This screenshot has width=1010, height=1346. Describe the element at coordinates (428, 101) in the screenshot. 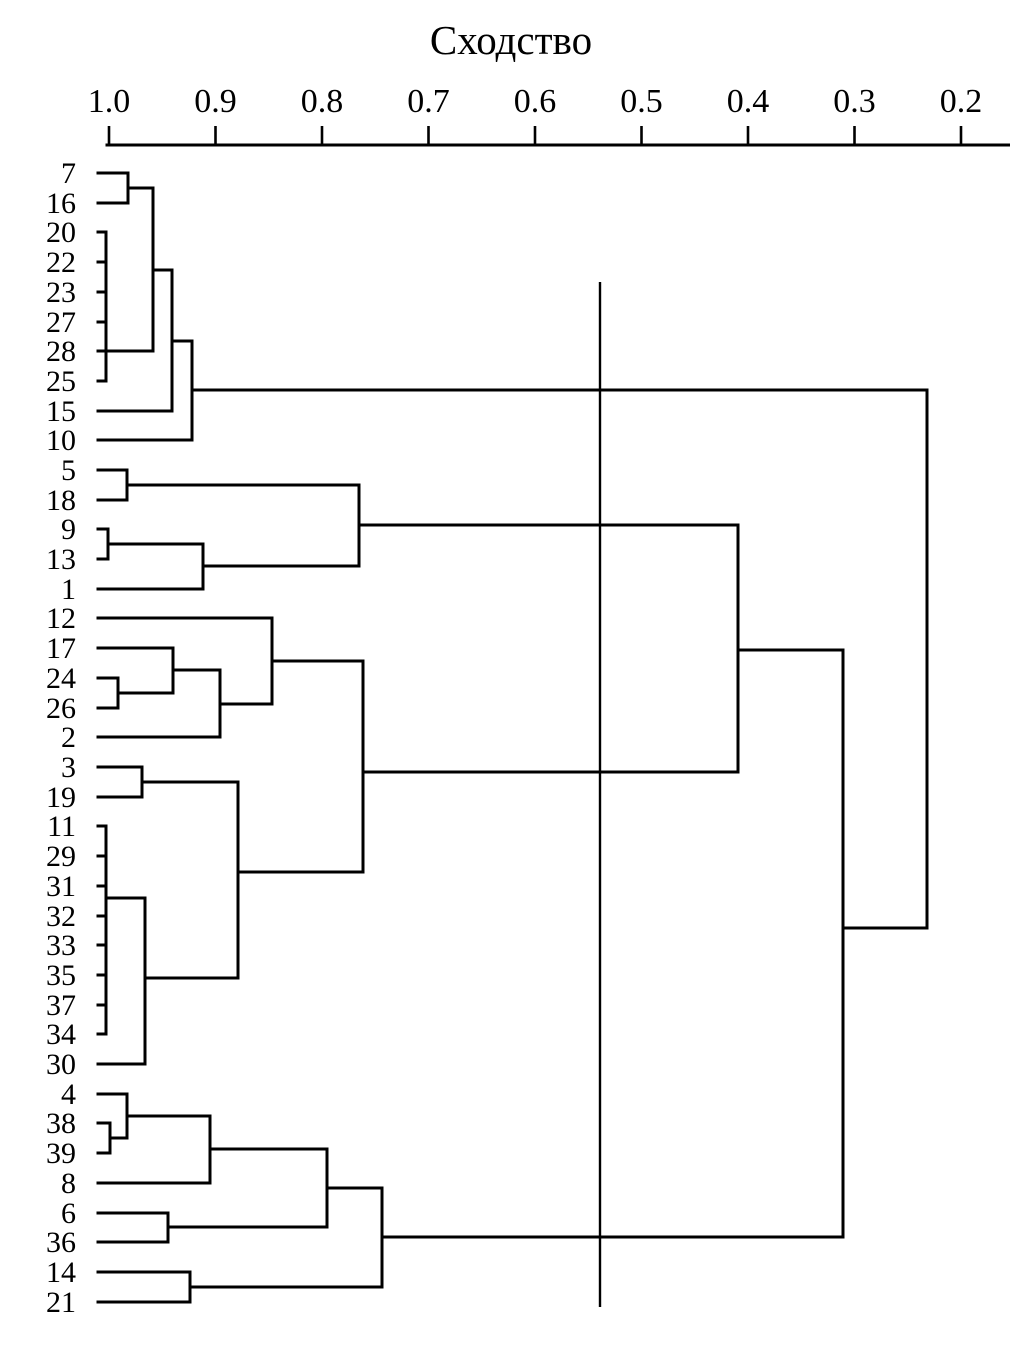

I see `axis-tick-label-0.7: 0.7` at that location.